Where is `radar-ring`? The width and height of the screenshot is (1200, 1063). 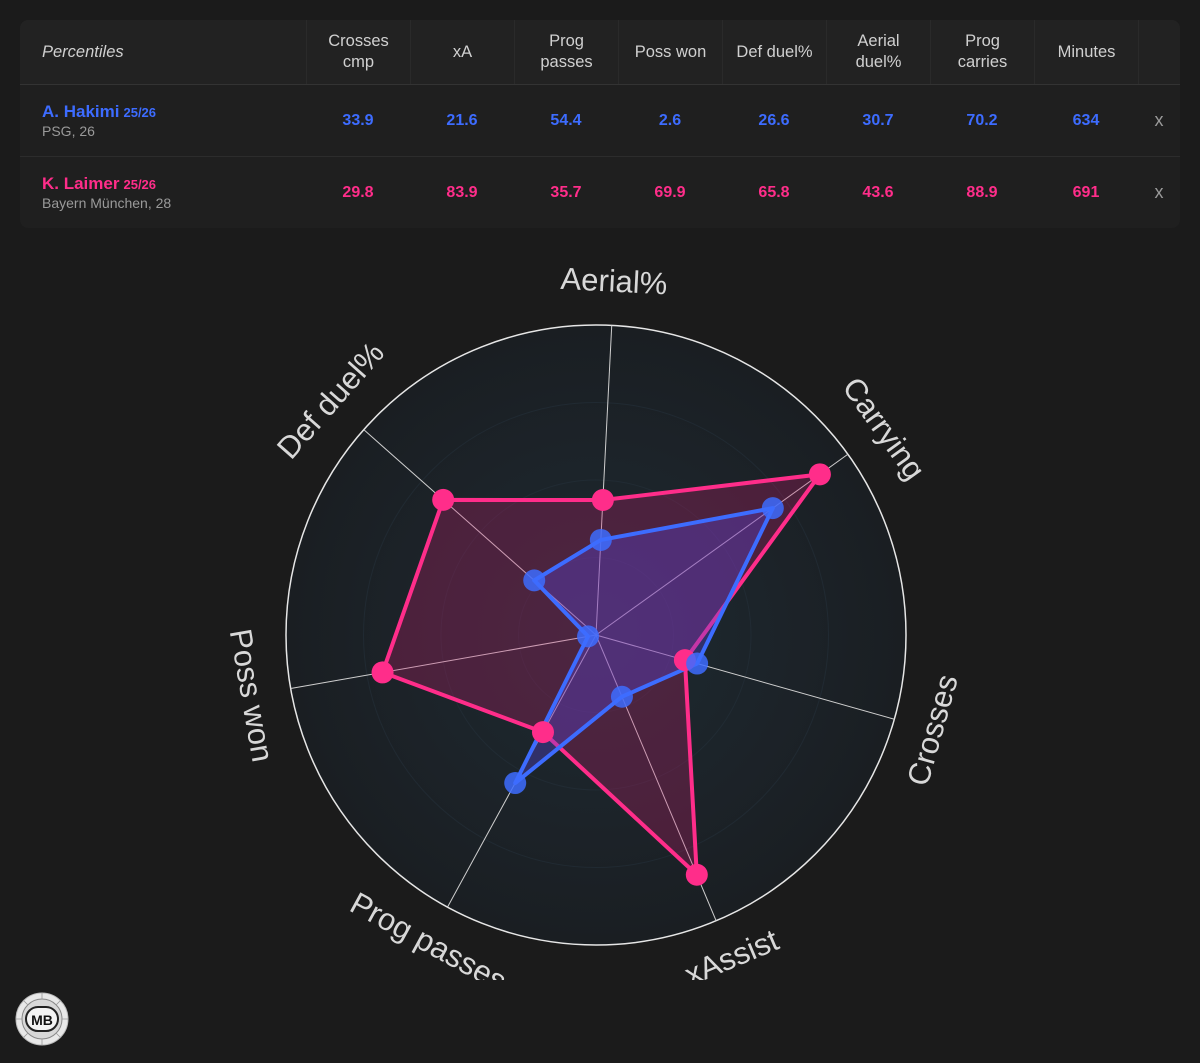 radar-ring is located at coordinates (596, 635).